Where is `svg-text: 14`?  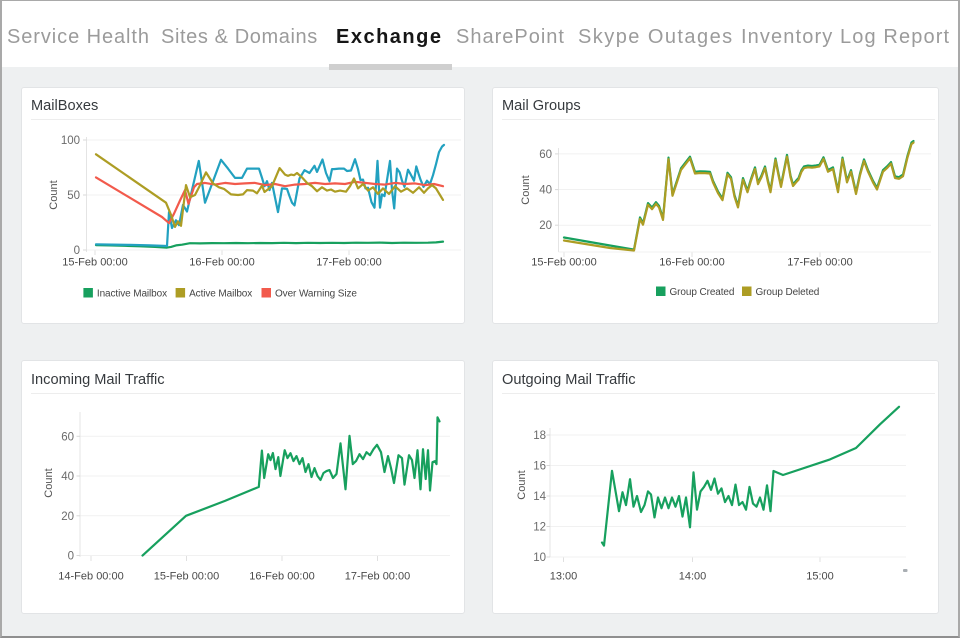
svg-text: 14 is located at coordinates (539, 497).